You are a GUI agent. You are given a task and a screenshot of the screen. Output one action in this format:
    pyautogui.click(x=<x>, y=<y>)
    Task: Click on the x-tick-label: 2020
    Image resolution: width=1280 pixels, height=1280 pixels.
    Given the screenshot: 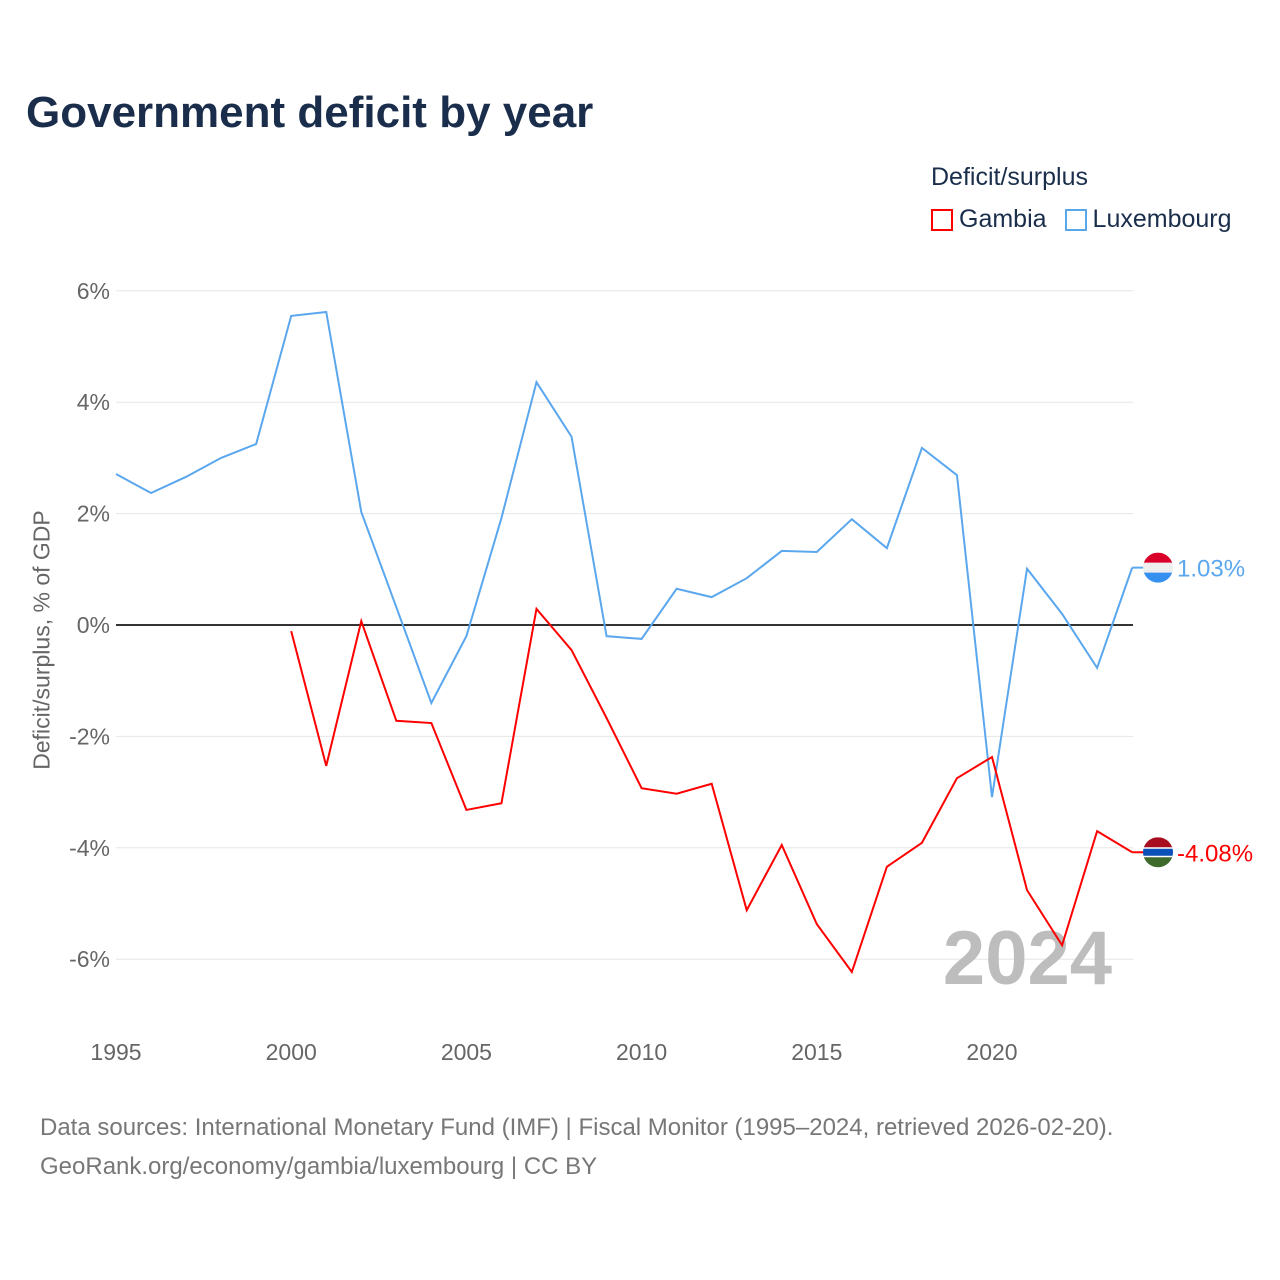 What is the action you would take?
    pyautogui.click(x=991, y=1052)
    